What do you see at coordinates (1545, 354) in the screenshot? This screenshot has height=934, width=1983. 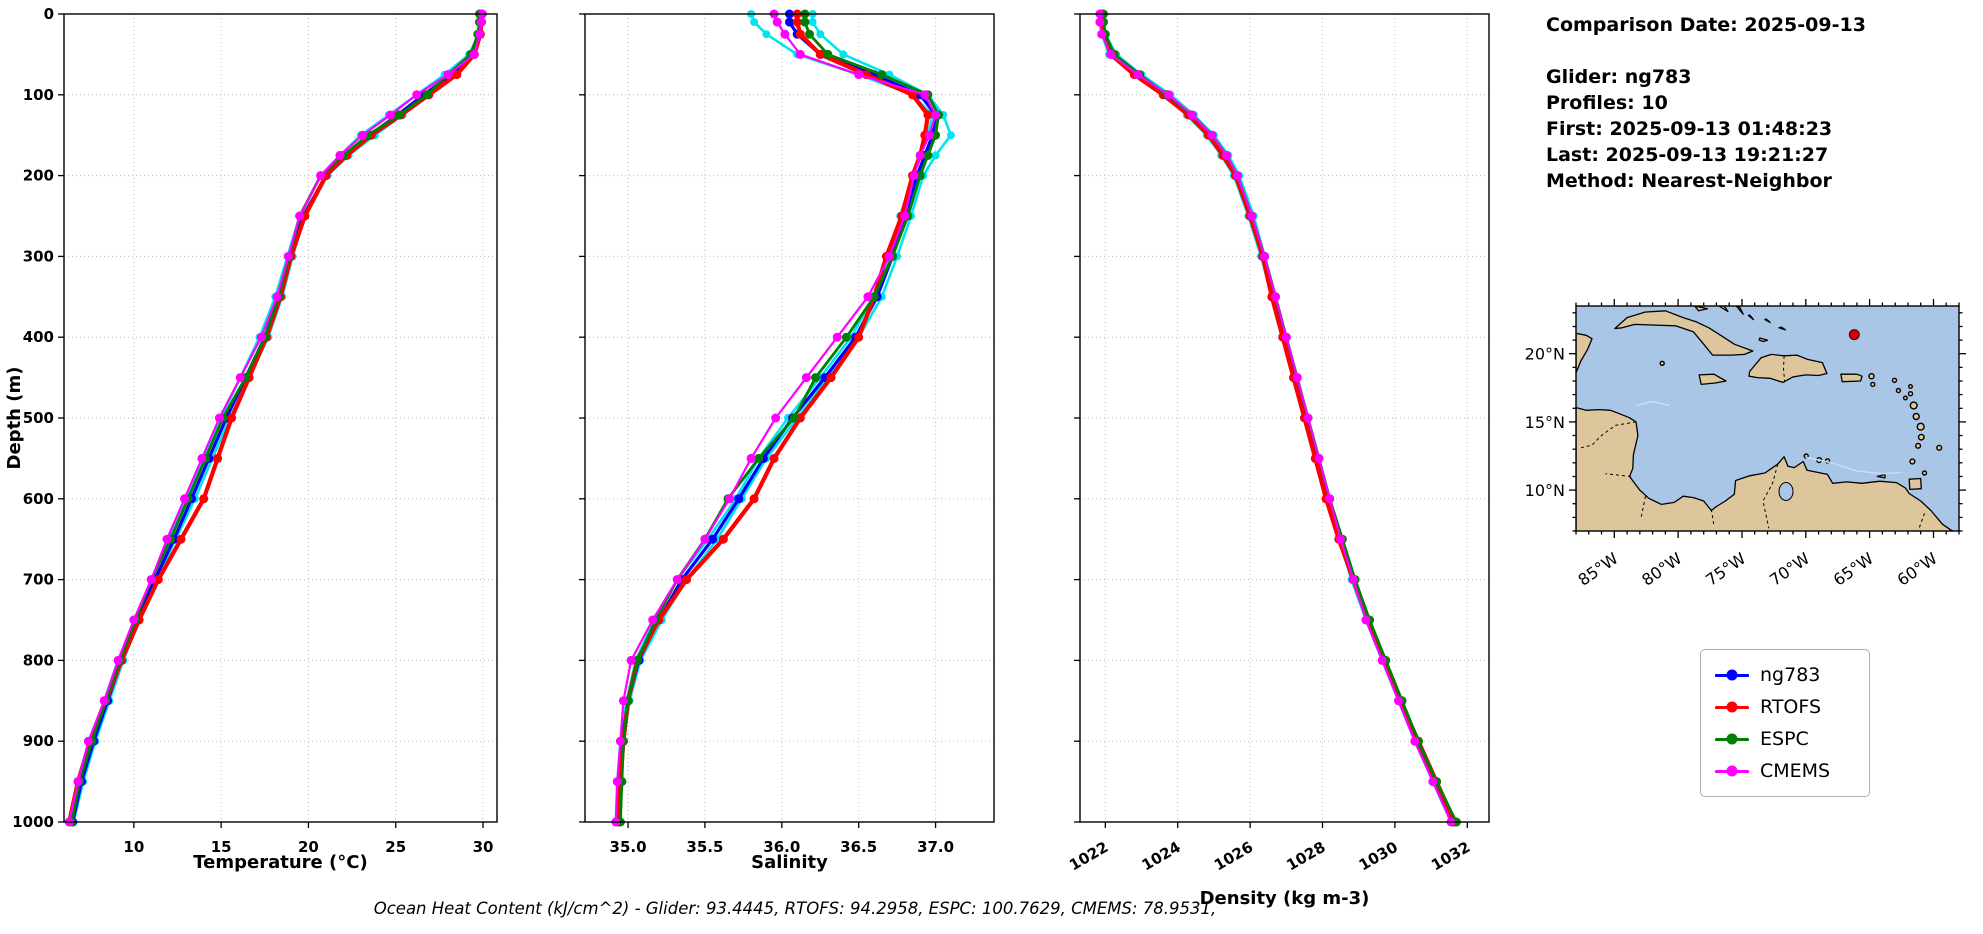 I see `map-lat-label: 20°N` at bounding box center [1545, 354].